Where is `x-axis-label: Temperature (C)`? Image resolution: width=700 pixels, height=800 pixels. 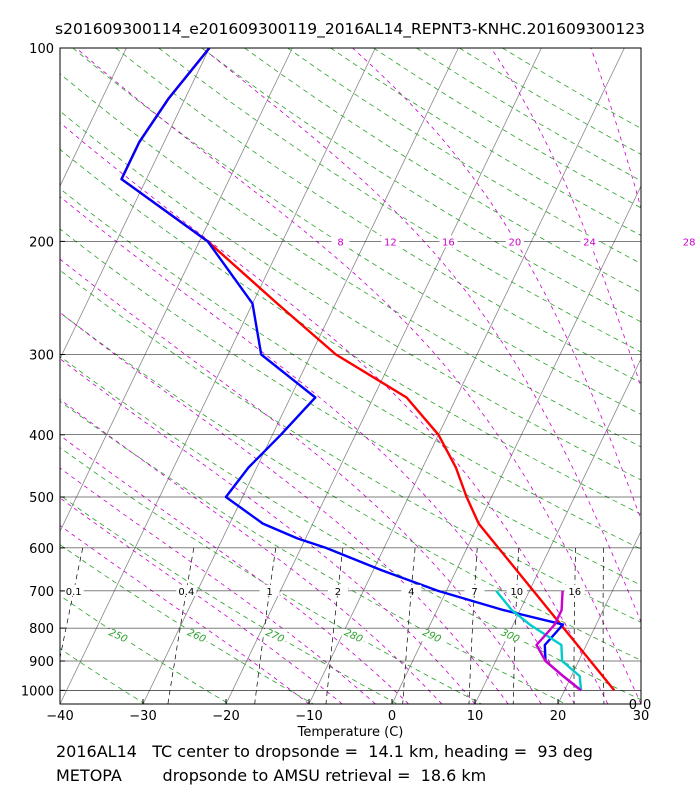 x-axis-label: Temperature (C) is located at coordinates (350, 732).